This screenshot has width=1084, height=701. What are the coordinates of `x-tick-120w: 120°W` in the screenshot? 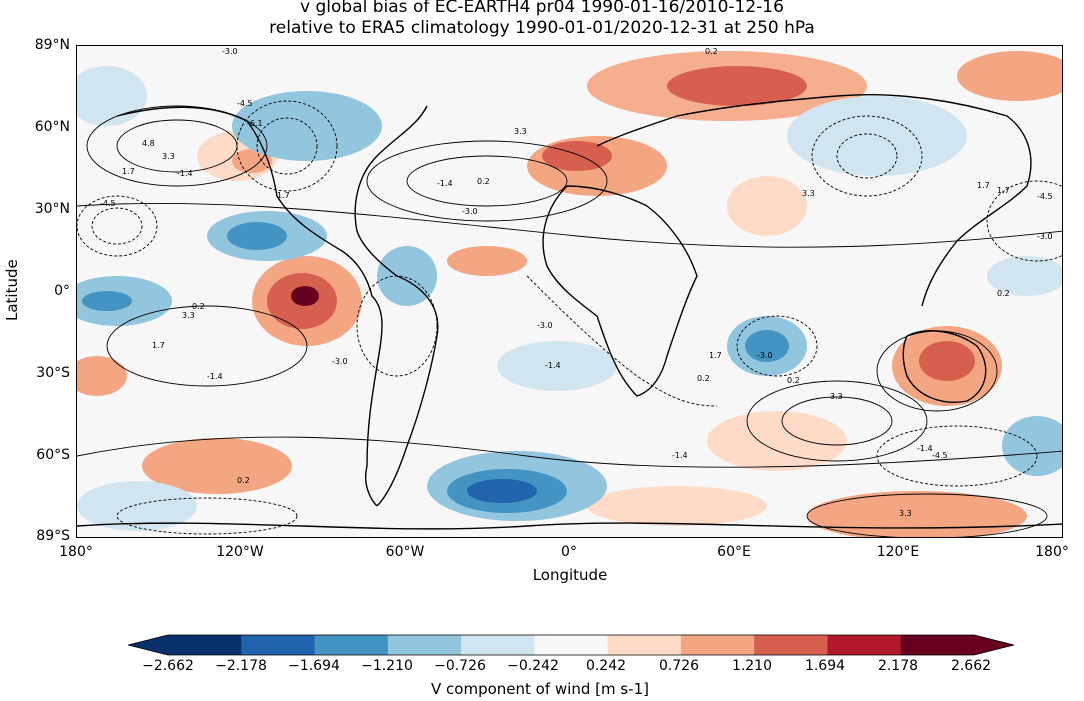 It's located at (240, 552).